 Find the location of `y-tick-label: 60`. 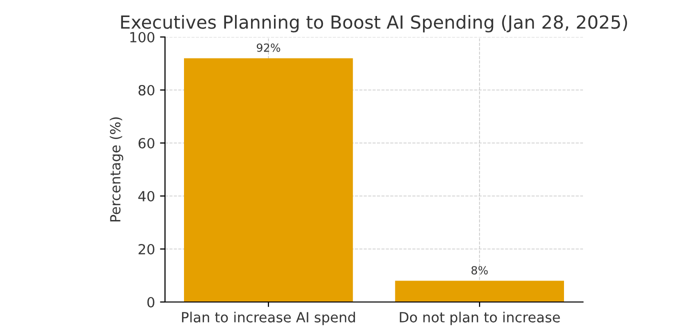

y-tick-label: 60 is located at coordinates (146, 143).